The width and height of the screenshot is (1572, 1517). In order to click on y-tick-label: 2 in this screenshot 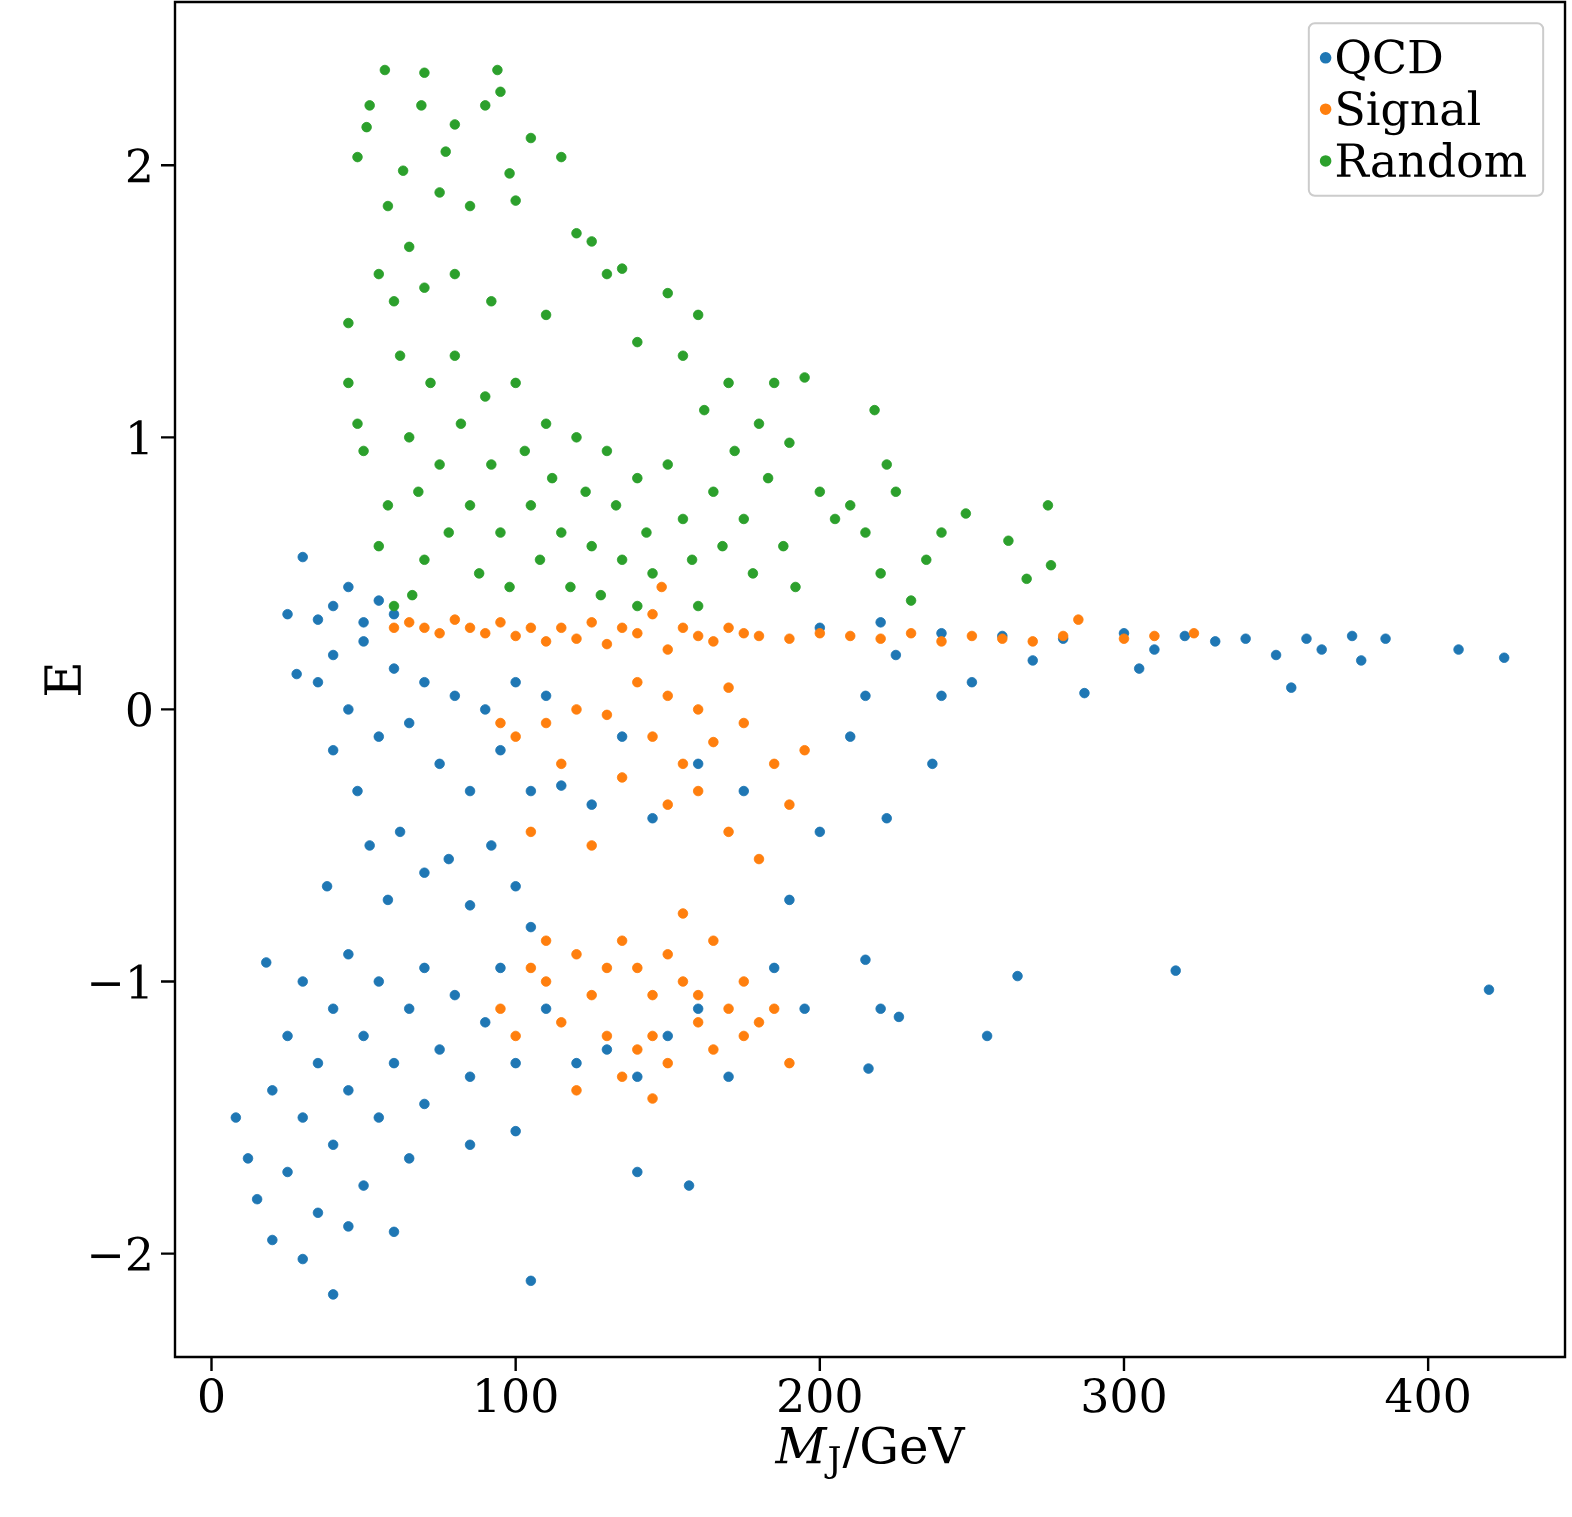, I will do `click(138, 165)`.